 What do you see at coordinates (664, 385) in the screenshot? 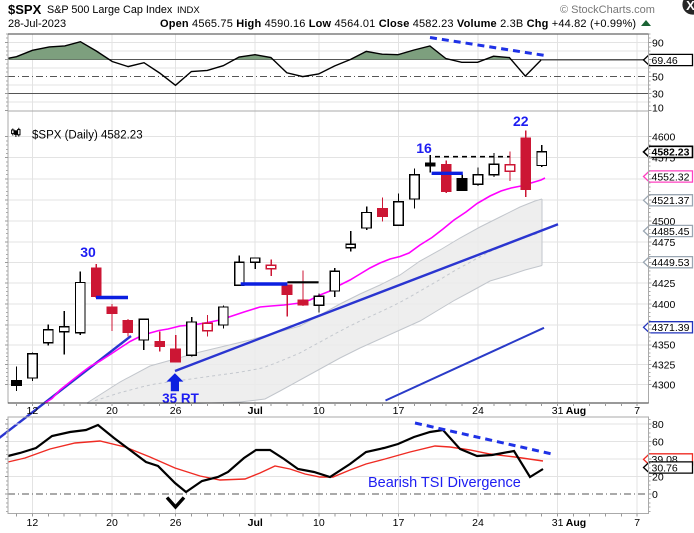
I see `svg-text: 4300` at bounding box center [664, 385].